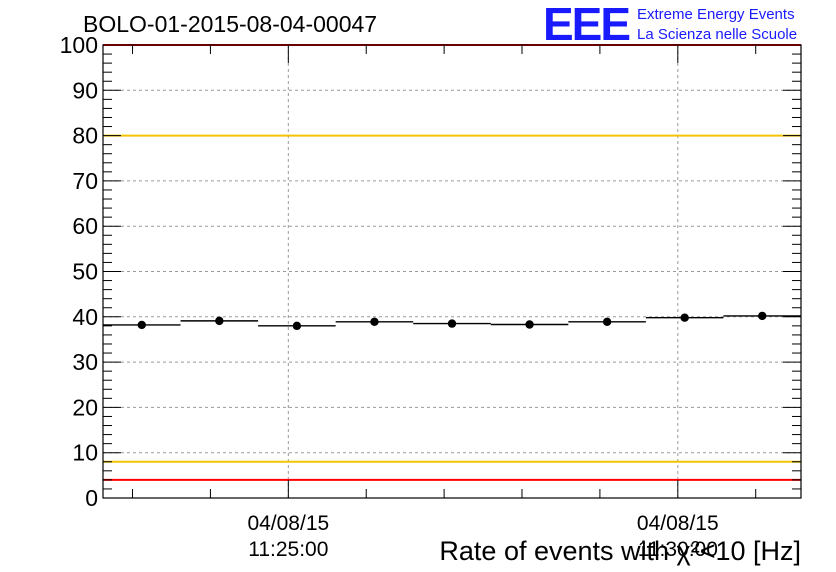 Image resolution: width=836 pixels, height=572 pixels. Describe the element at coordinates (586, 25) in the screenshot. I see `eee-logo-mark: EEE` at that location.